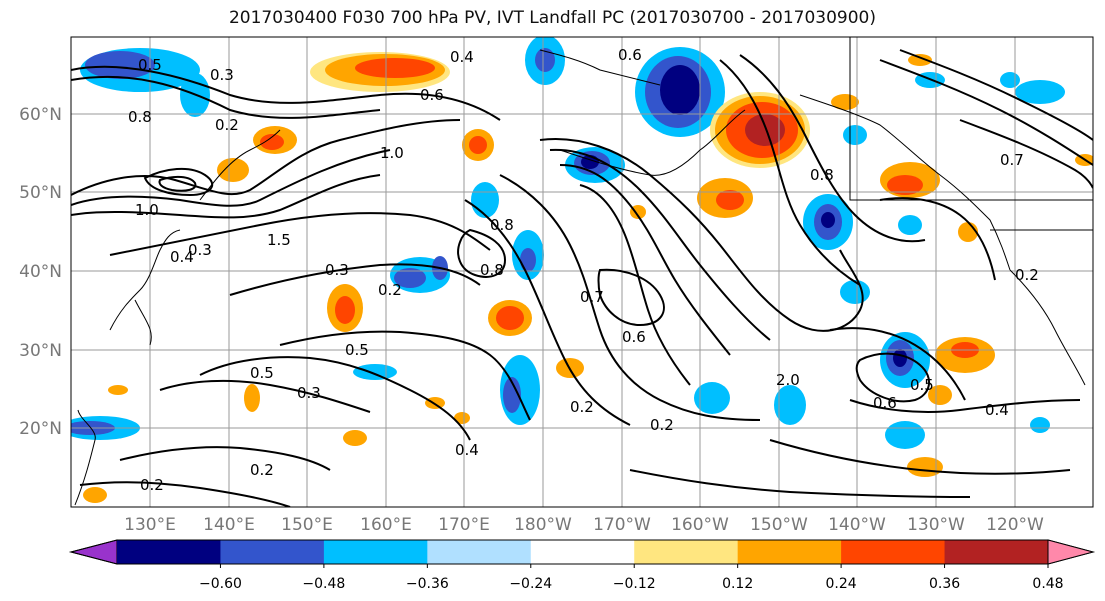 Image resolution: width=1105 pixels, height=601 pixels. What do you see at coordinates (464, 525) in the screenshot?
I see `lon-label: 170°E` at bounding box center [464, 525].